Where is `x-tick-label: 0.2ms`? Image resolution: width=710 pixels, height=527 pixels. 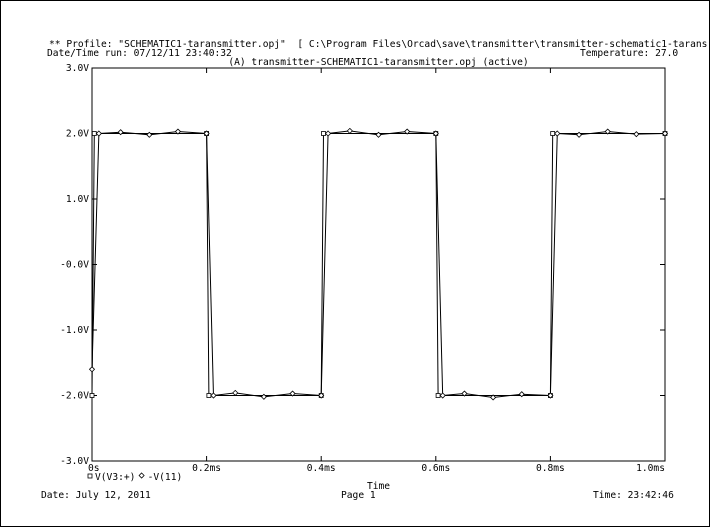 x-tick-label: 0.2ms is located at coordinates (206, 468).